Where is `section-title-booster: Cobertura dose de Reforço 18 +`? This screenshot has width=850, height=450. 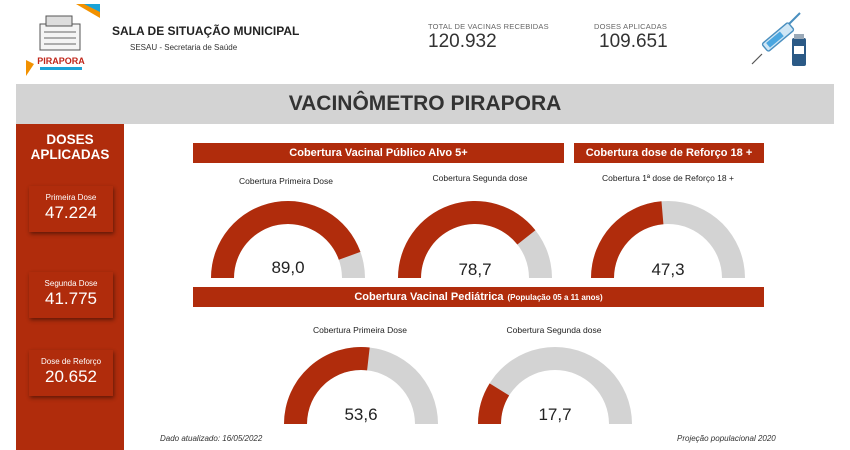 section-title-booster: Cobertura dose de Reforço 18 + is located at coordinates (669, 153).